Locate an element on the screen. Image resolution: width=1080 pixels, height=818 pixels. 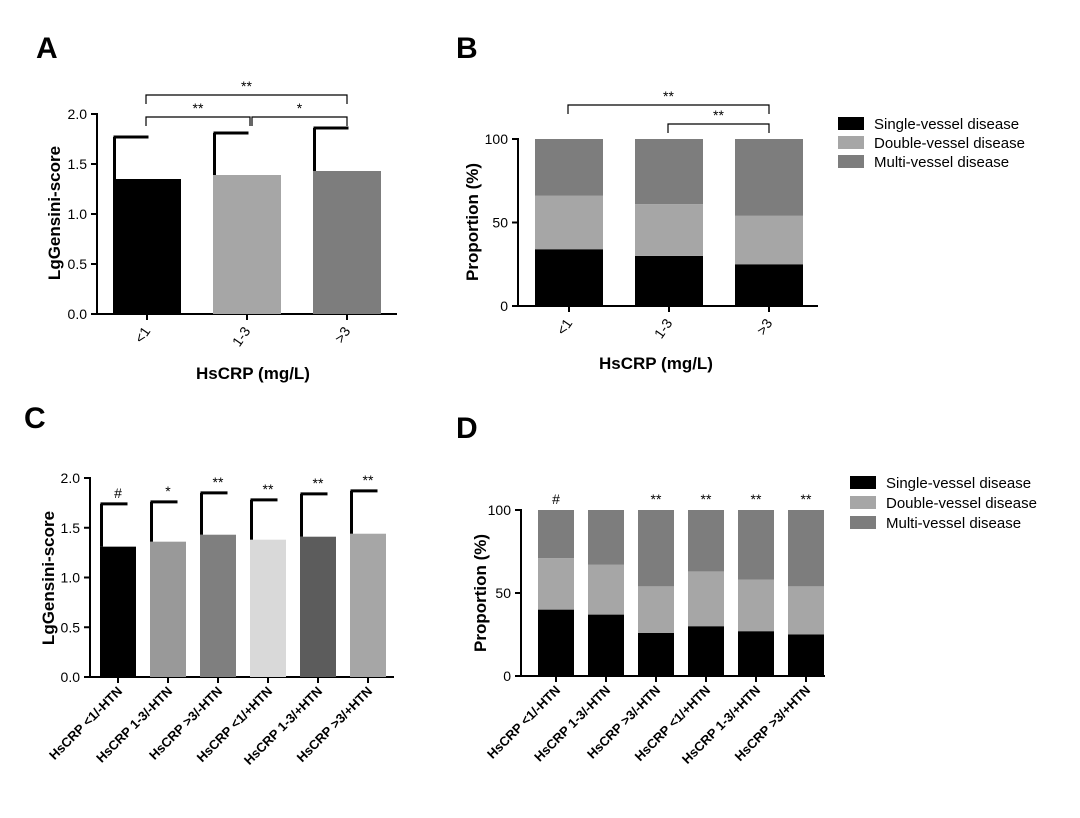
panel-a-x-tick-label: 1-3 is located at coordinates (241, 336).